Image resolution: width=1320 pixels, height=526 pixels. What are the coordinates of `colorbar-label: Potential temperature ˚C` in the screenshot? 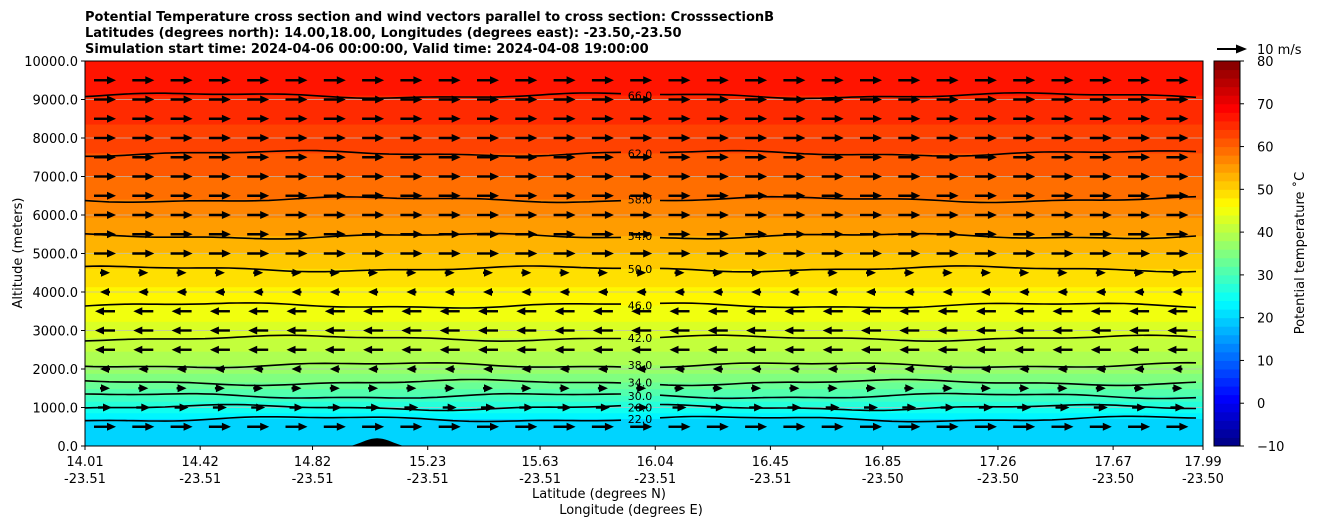 It's located at (1300, 253).